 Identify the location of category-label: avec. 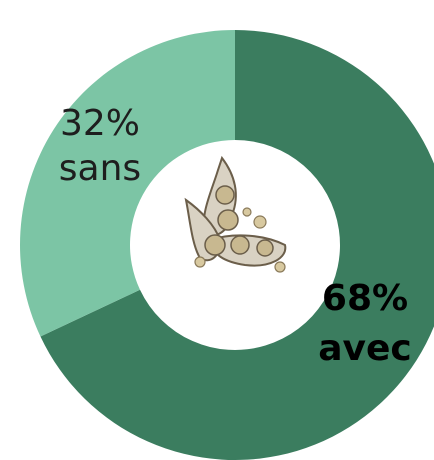
(365, 348).